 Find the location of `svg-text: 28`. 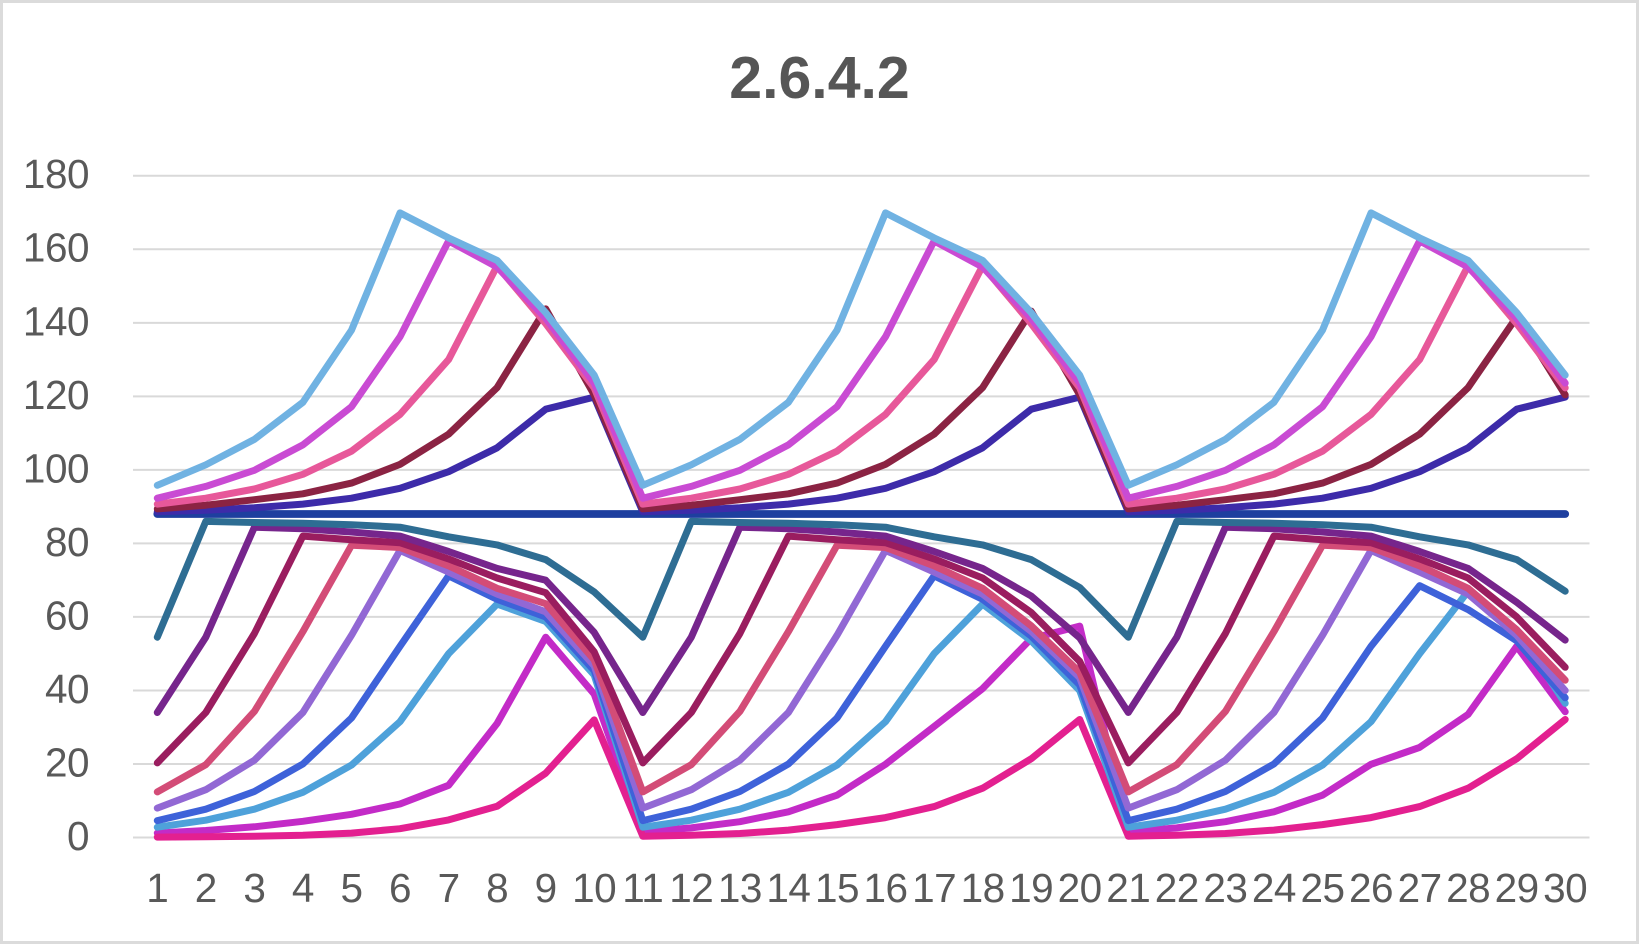

svg-text: 28 is located at coordinates (1468, 888).